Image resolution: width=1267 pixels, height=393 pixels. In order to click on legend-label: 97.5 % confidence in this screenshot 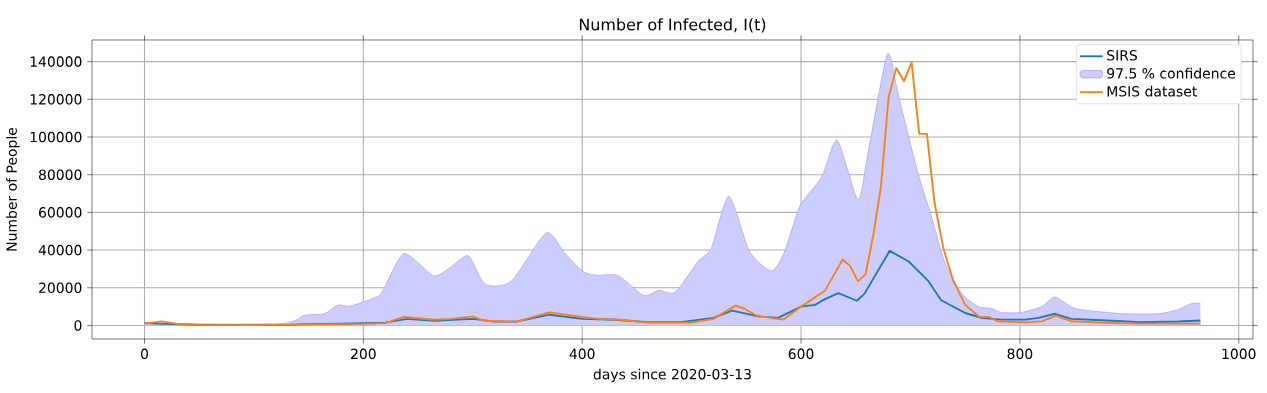, I will do `click(1171, 73)`.